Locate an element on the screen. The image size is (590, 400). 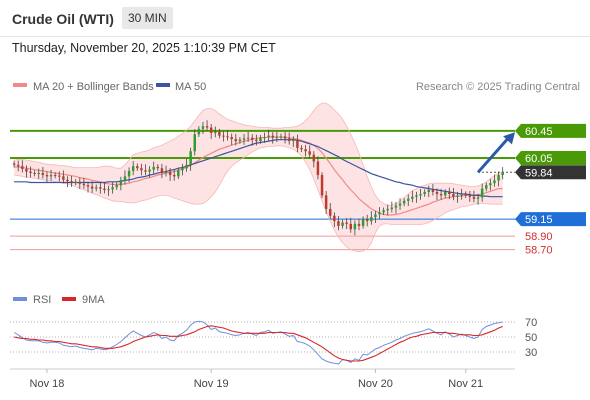
instrument-title: Crude Oil (WTI) is located at coordinates (63, 19).